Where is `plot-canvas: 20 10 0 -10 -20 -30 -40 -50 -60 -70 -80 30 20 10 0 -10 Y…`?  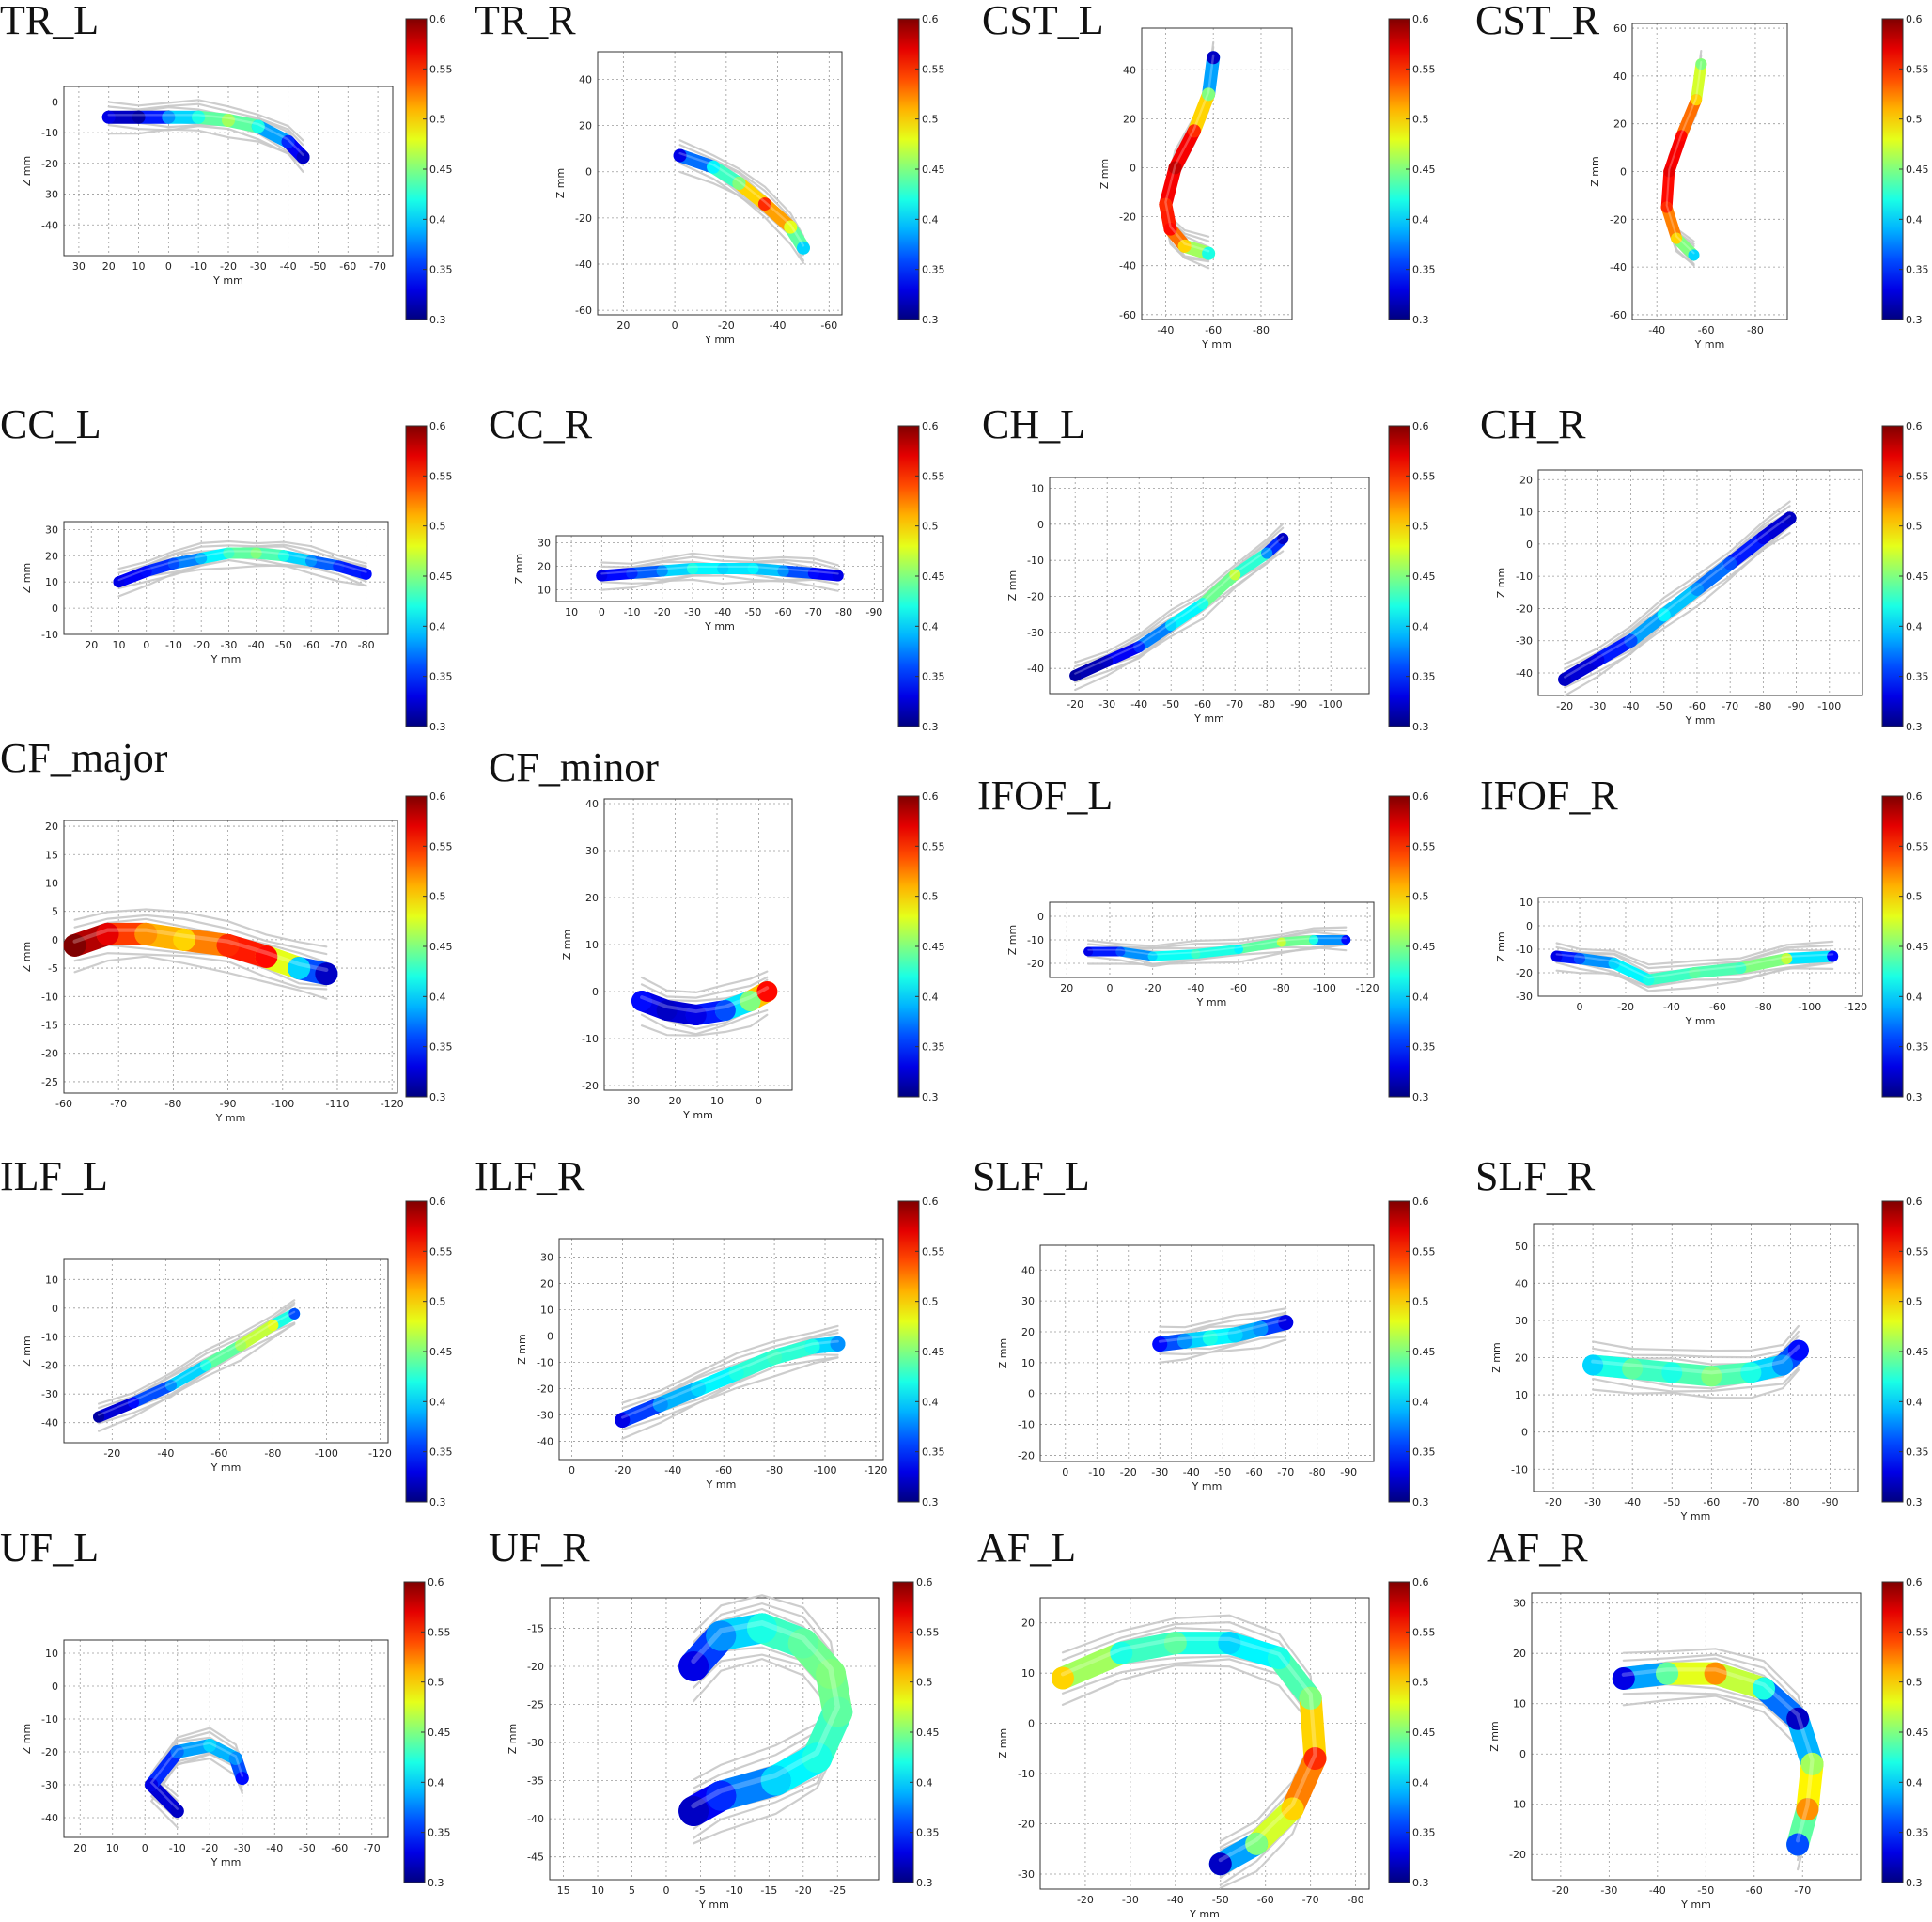 plot-canvas: 20 10 0 -10 -20 -30 -40 -50 -60 -70 -80 30 20 10 0 -10 Y… is located at coordinates (237, 576).